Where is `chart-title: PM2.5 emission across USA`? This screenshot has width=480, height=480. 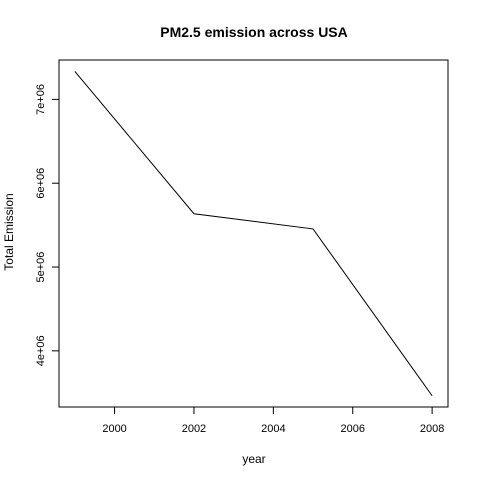
chart-title: PM2.5 emission across USA is located at coordinates (254, 32).